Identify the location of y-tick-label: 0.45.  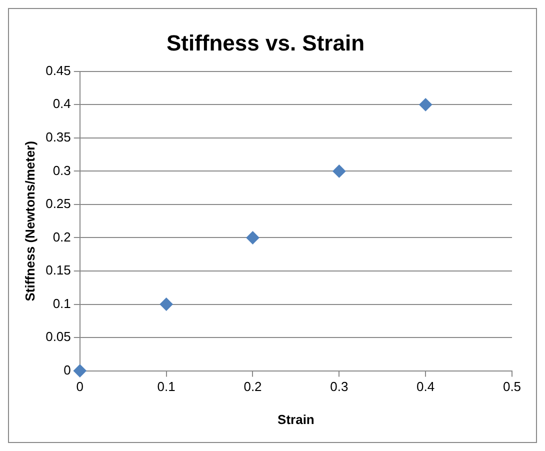
(58, 70).